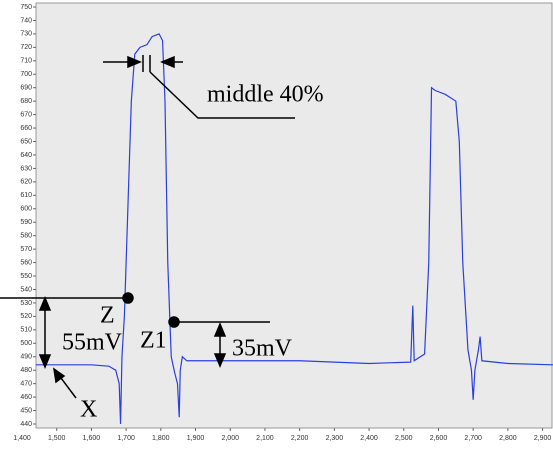 Image resolution: width=553 pixels, height=459 pixels. What do you see at coordinates (262, 349) in the screenshot?
I see `annotation: 35mV` at bounding box center [262, 349].